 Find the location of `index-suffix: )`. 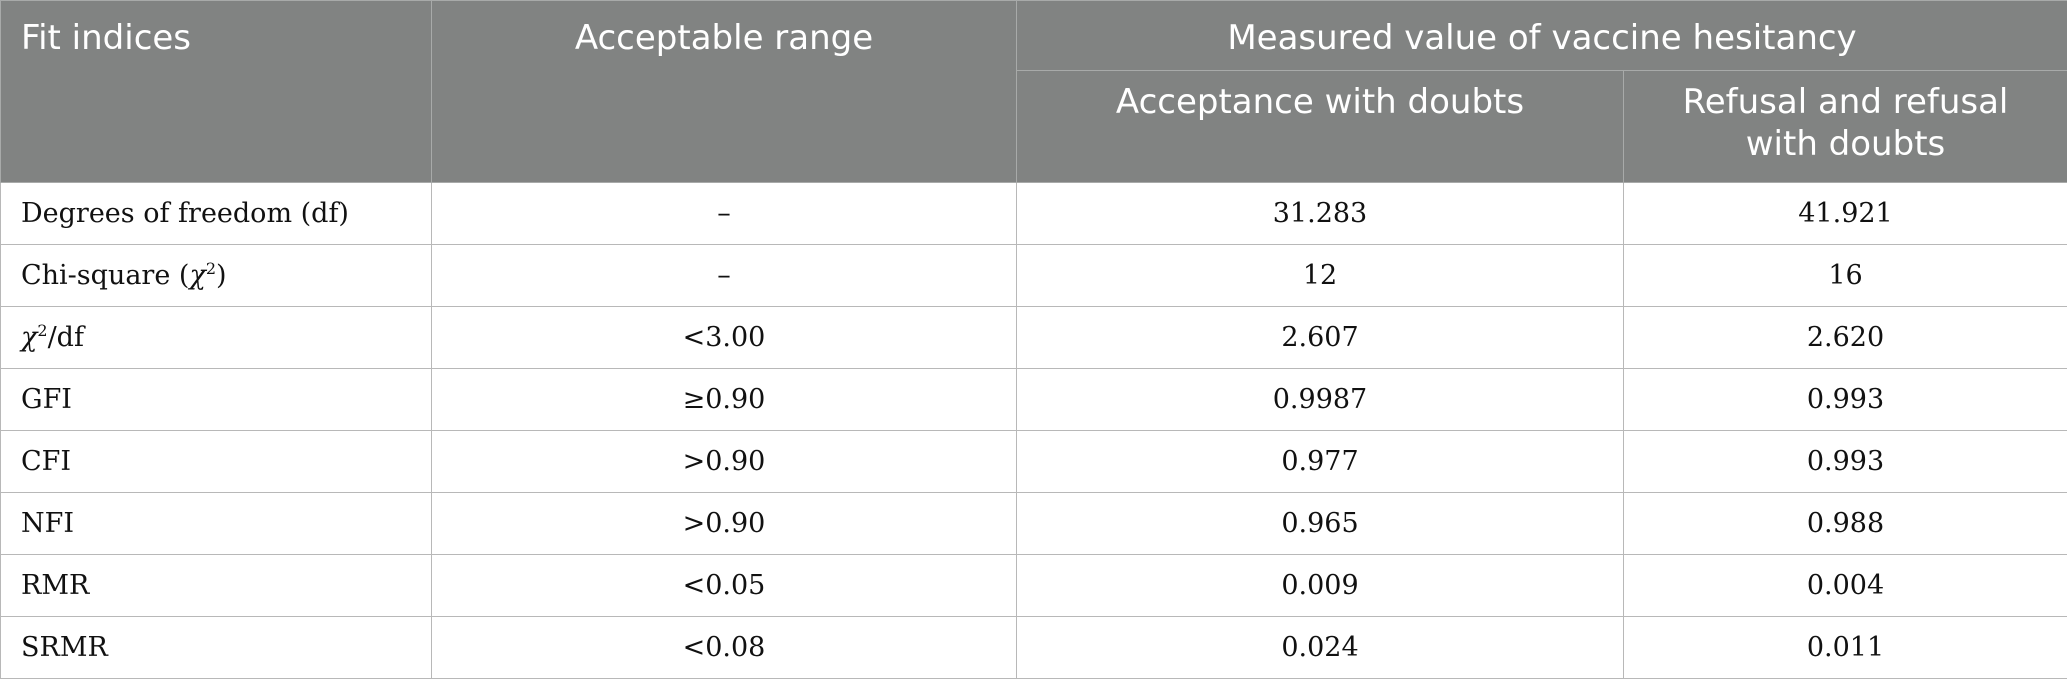

index-suffix: ) is located at coordinates (221, 275).